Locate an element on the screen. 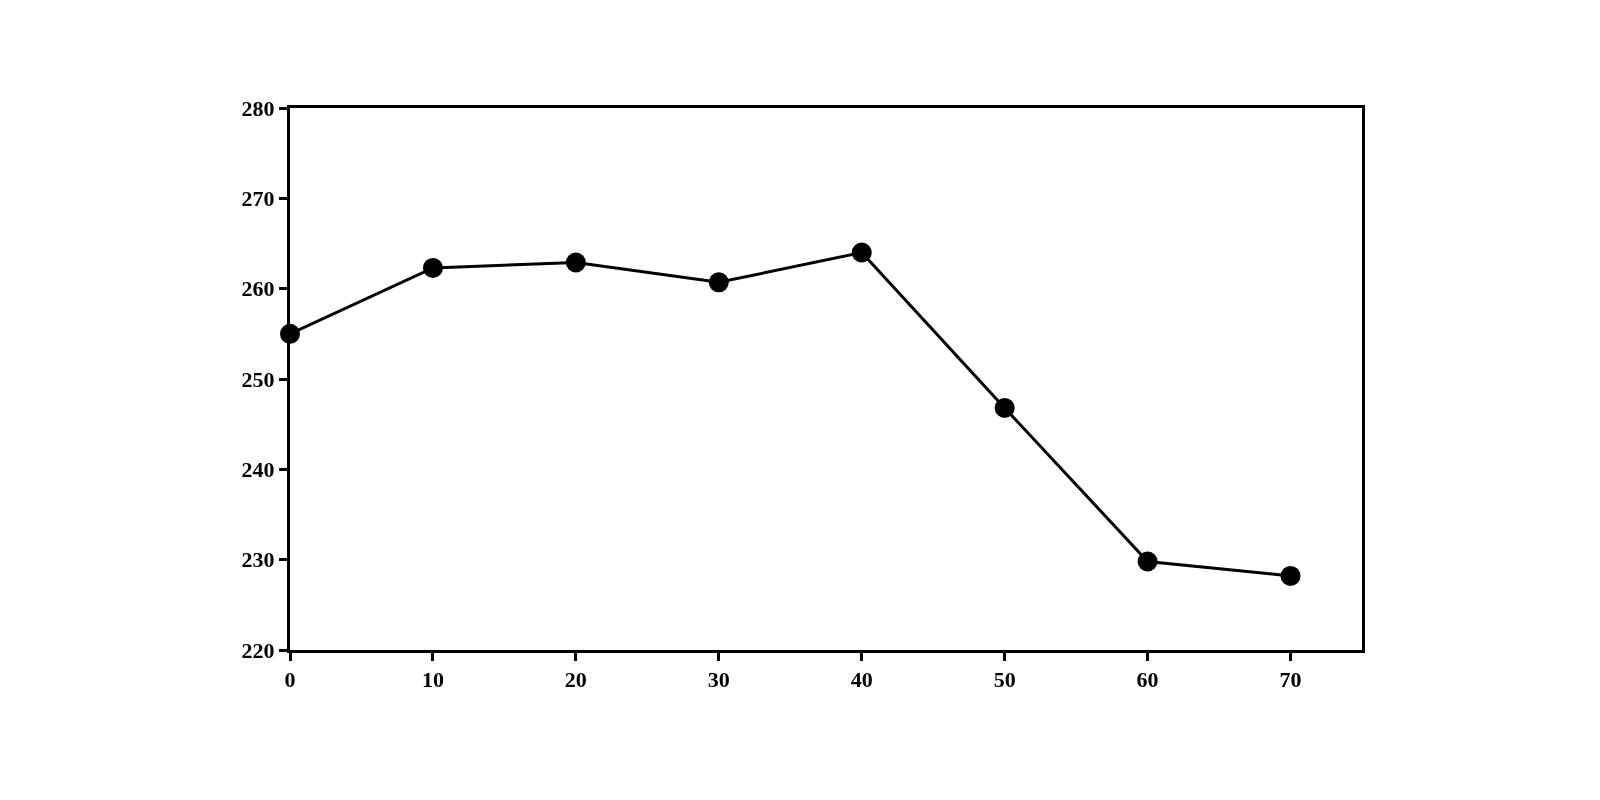 This screenshot has height=800, width=1600. x-tick-label: 70 is located at coordinates (1290, 680).